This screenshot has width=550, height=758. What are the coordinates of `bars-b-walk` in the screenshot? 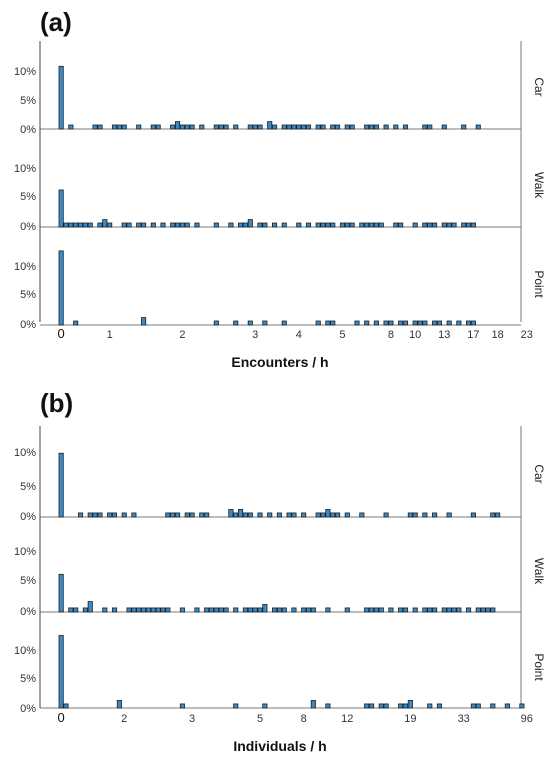 It's located at (277, 593).